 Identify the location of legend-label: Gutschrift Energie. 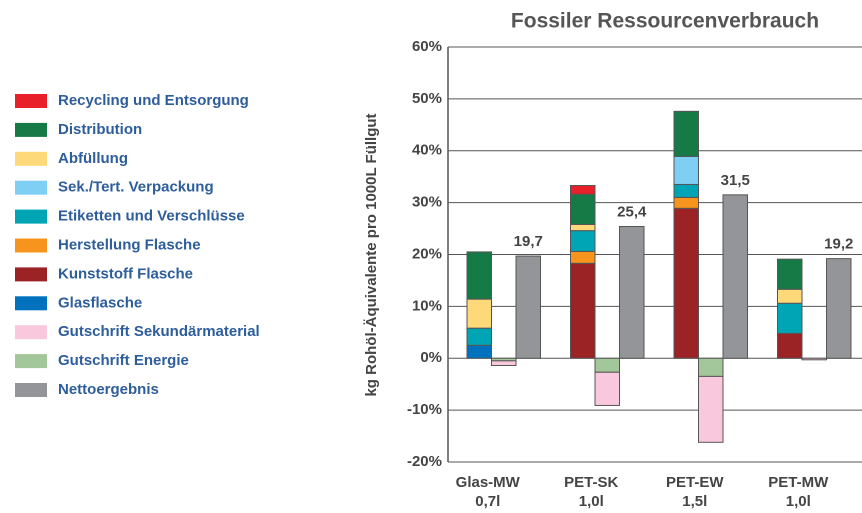
(123, 360).